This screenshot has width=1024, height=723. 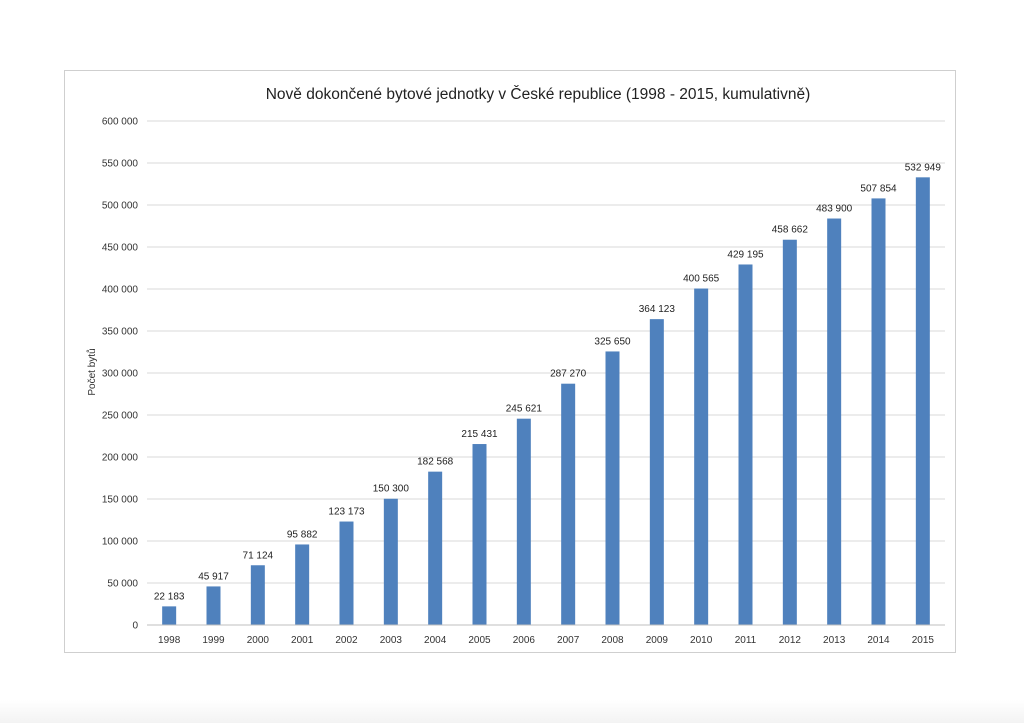 What do you see at coordinates (435, 640) in the screenshot?
I see `x-tick-label: 2004` at bounding box center [435, 640].